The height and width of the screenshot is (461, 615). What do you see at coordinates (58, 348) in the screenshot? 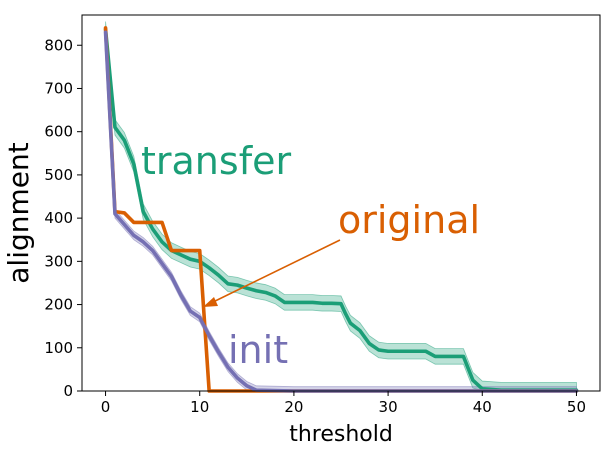
I see `y-tick-label: 100` at bounding box center [58, 348].